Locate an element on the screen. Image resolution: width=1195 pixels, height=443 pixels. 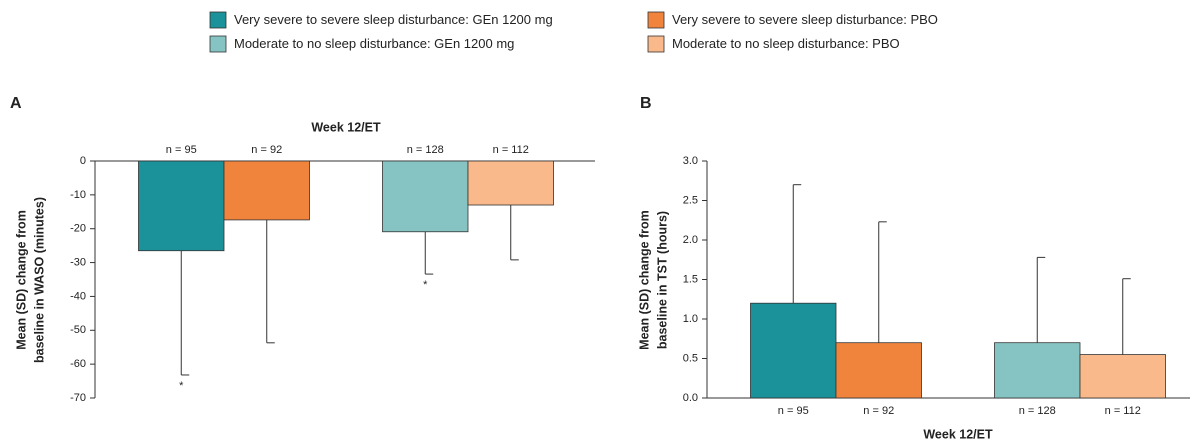
y-tick-label: 1.0 is located at coordinates (690, 319).